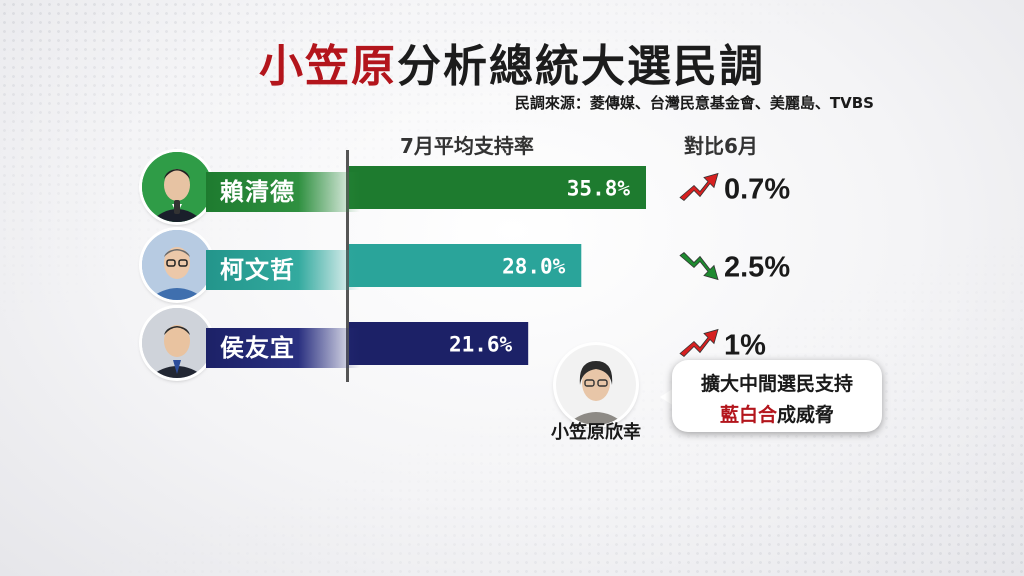 The image size is (1024, 576). I want to click on commentary-rest: 成威脅, so click(806, 415).